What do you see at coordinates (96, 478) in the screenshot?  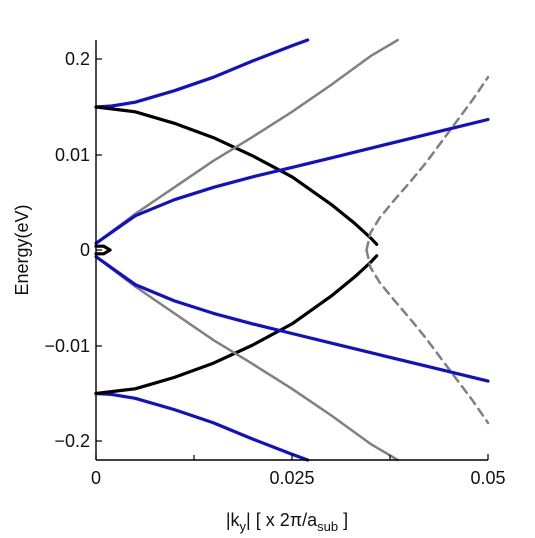 I see `x-tick-label: 0` at bounding box center [96, 478].